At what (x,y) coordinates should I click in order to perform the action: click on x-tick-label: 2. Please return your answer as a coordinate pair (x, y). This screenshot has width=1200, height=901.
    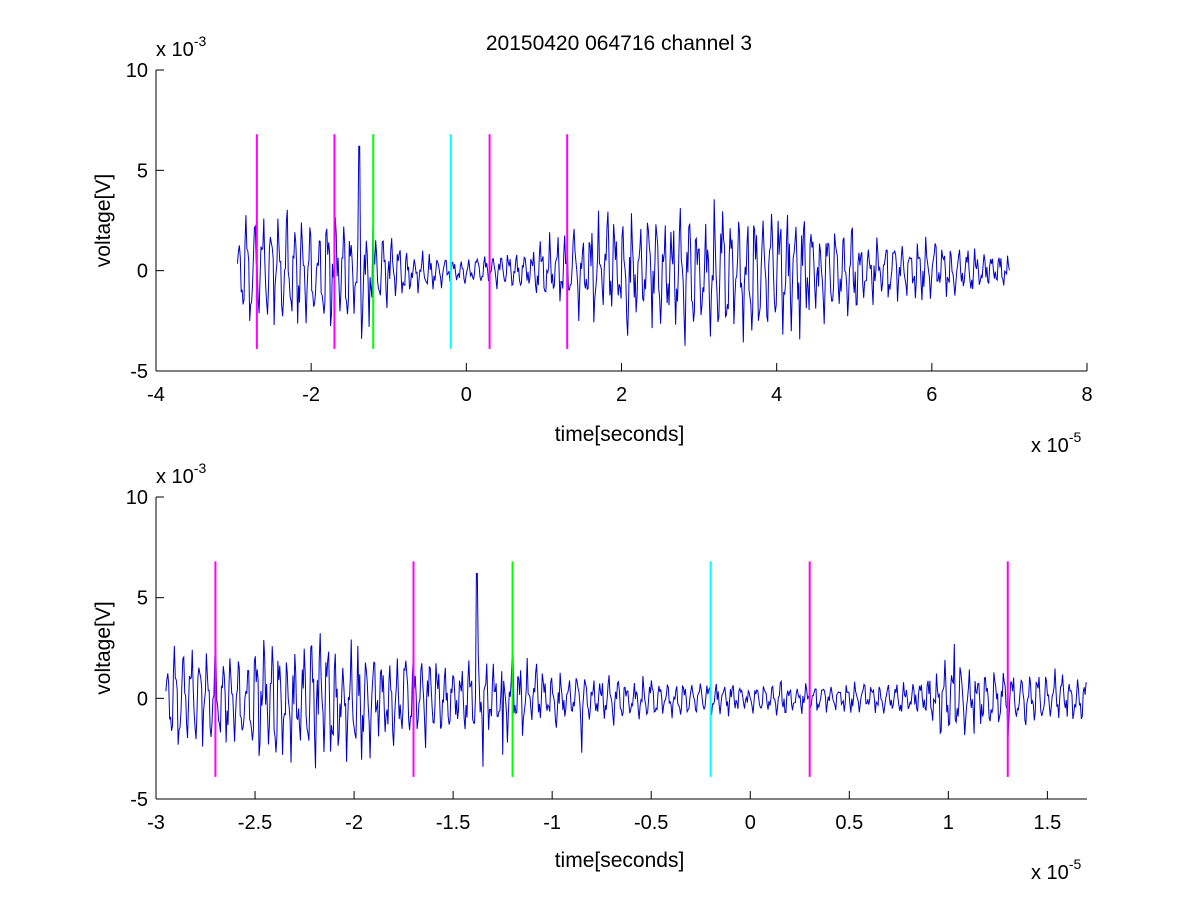
    Looking at the image, I should click on (621, 395).